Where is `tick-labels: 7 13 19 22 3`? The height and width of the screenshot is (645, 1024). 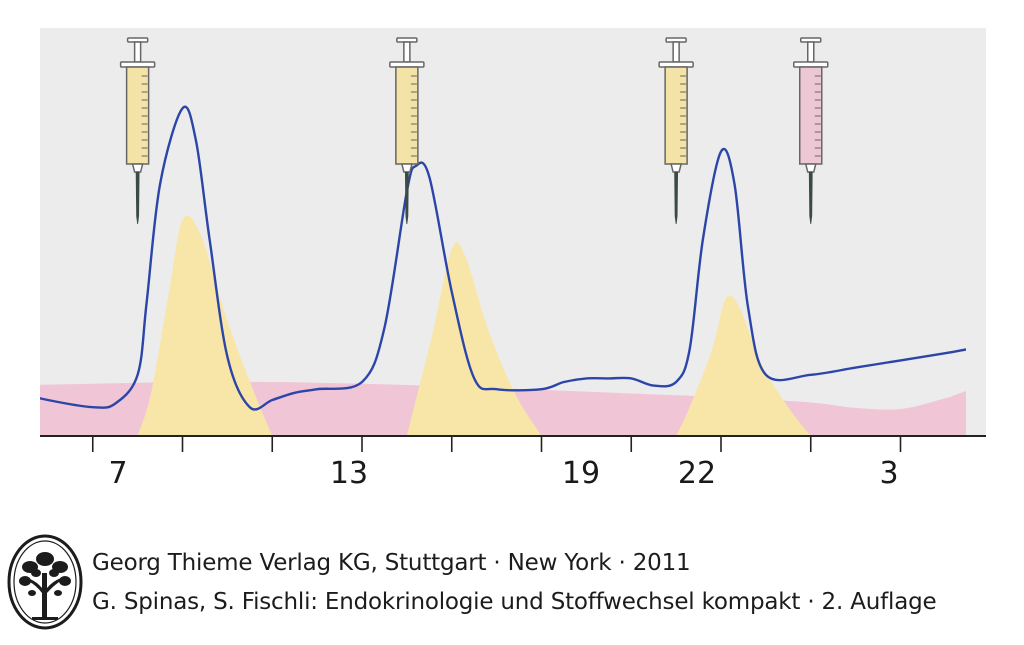
tick-labels: 7 13 19 22 3 is located at coordinates (503, 473).